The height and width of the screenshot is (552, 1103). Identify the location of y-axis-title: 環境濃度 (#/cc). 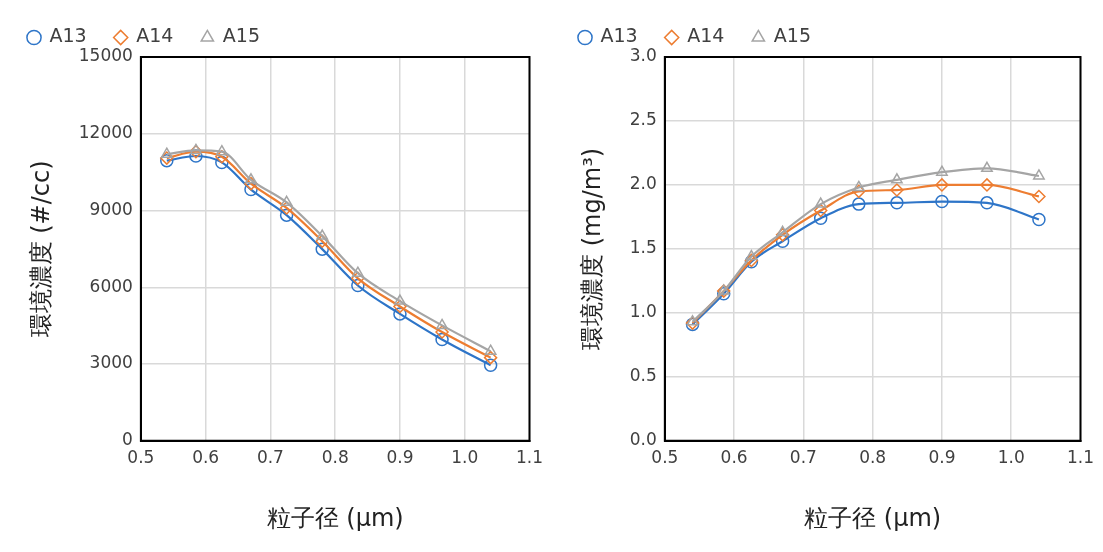
(40, 249).